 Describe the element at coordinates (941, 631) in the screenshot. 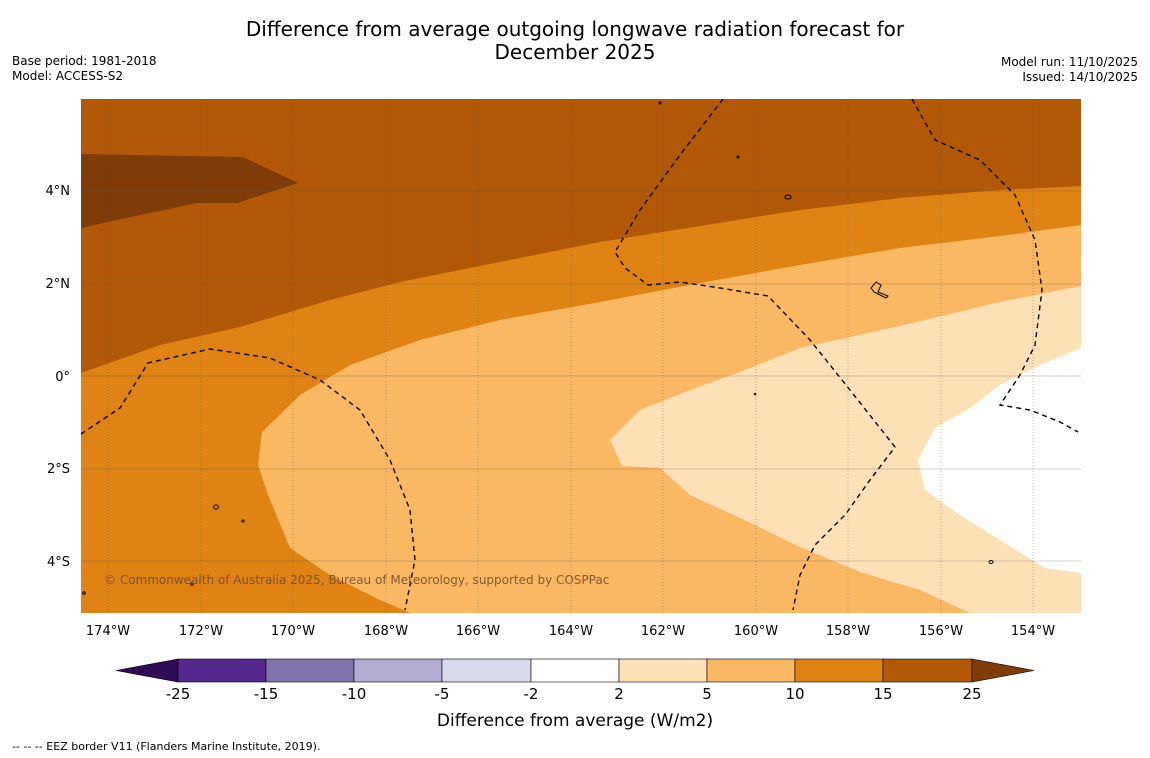

I see `lon-label: 156°W` at that location.